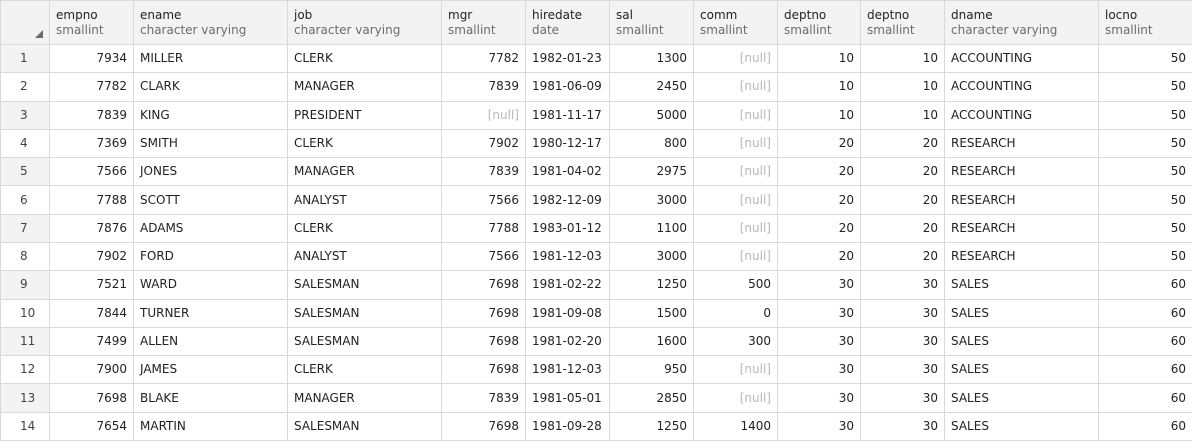 The image size is (1192, 441). What do you see at coordinates (25, 285) in the screenshot?
I see `row-number: 9` at bounding box center [25, 285].